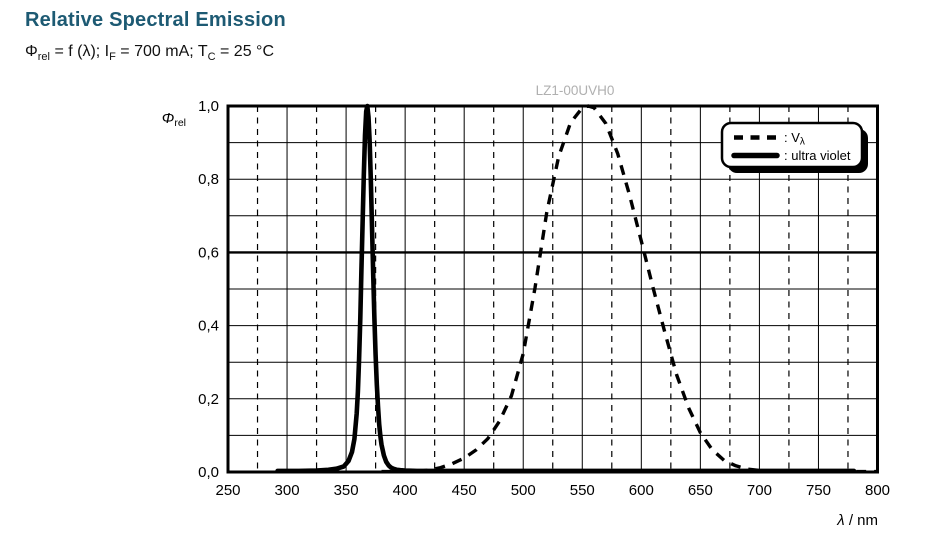  I want to click on x-tick-label: 750, so click(818, 490).